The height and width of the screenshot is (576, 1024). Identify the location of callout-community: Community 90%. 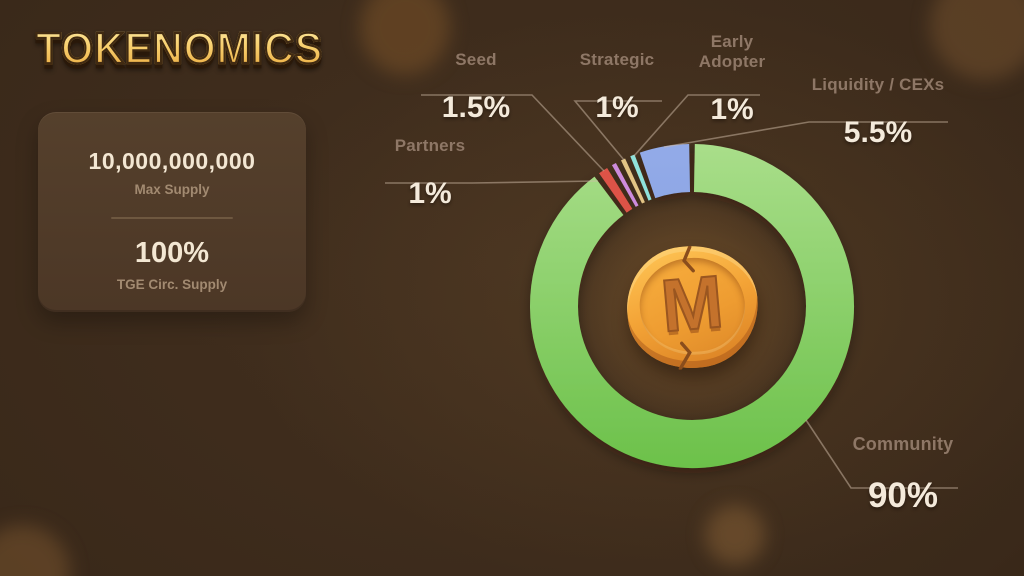
(903, 475).